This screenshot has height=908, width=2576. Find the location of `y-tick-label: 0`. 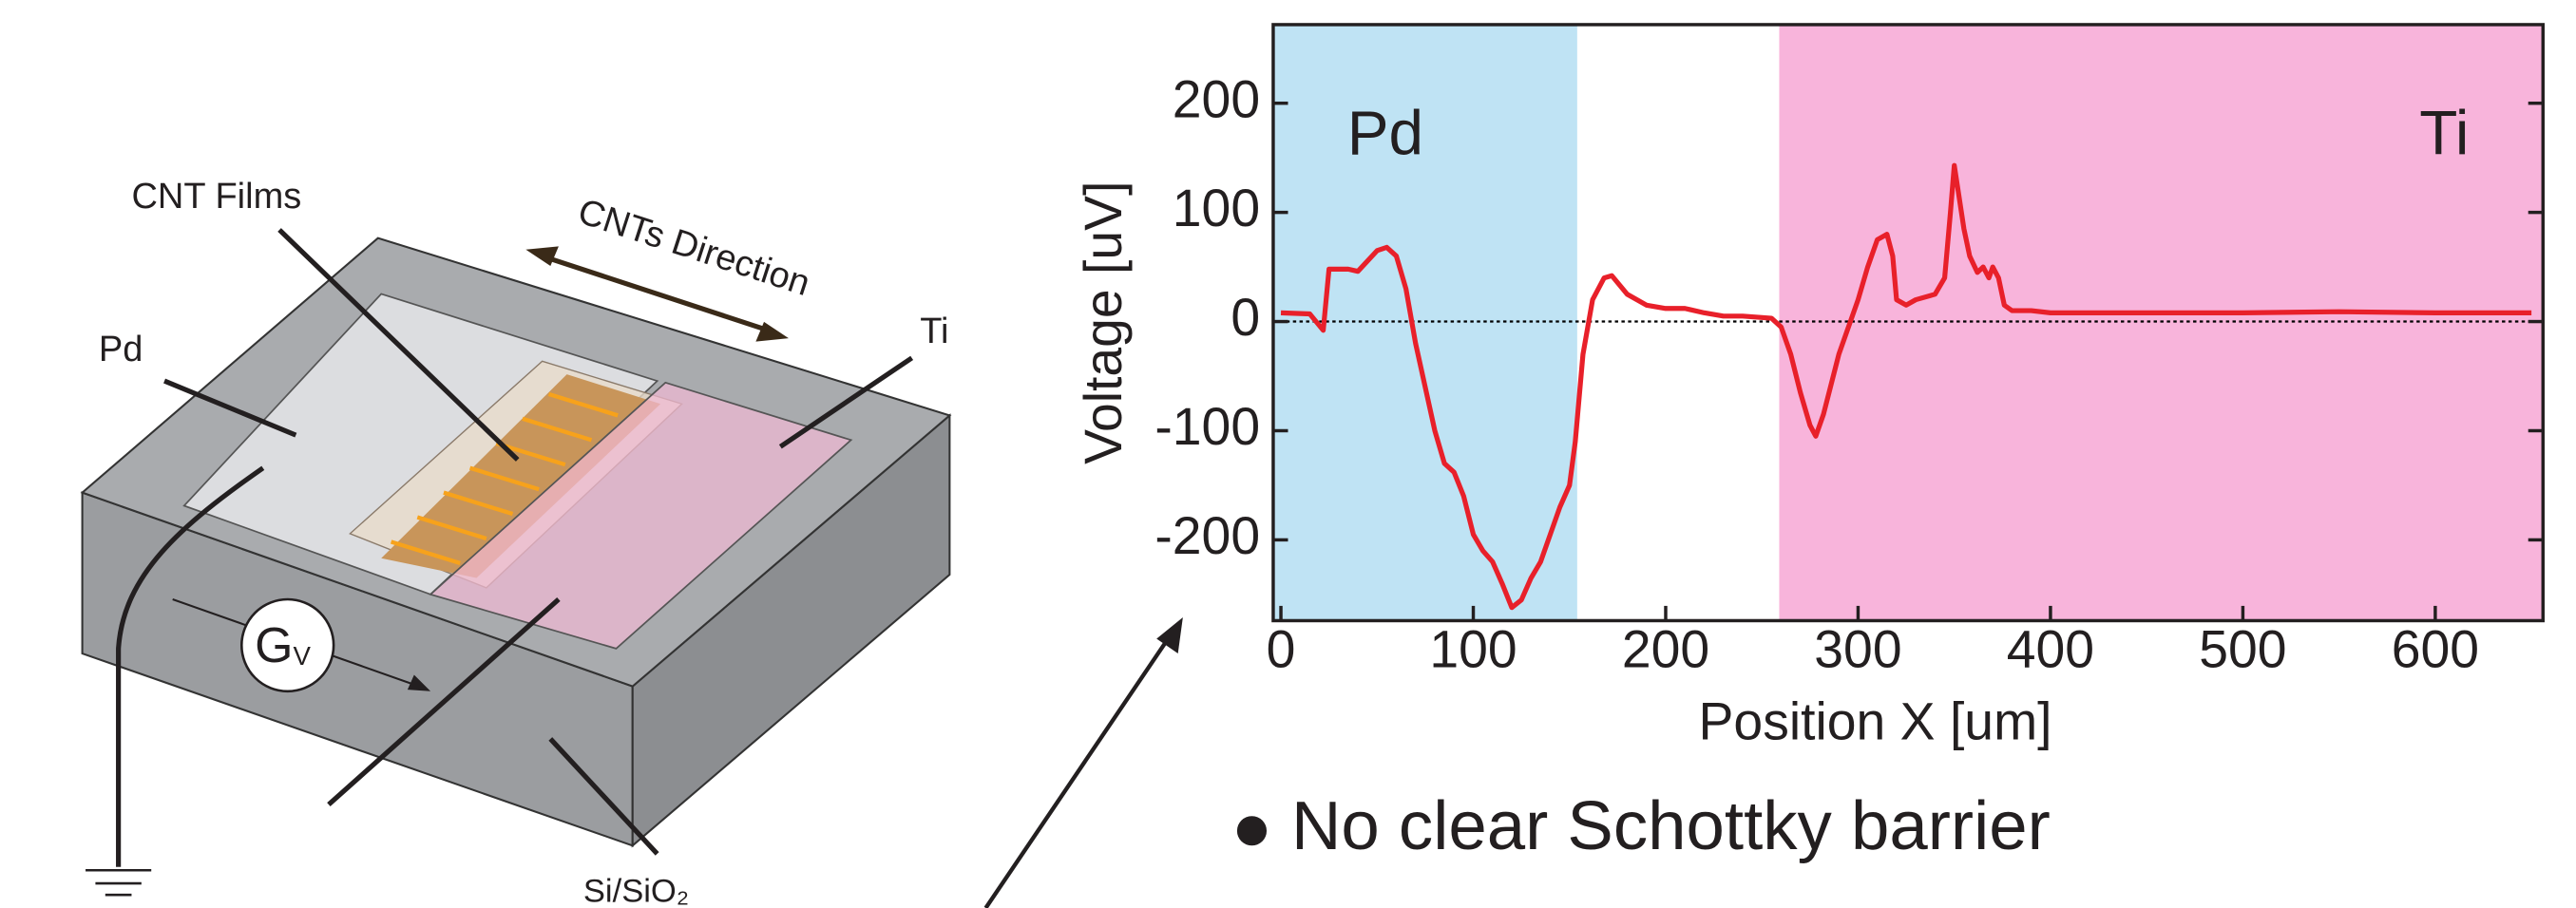

y-tick-label: 0 is located at coordinates (1245, 317).